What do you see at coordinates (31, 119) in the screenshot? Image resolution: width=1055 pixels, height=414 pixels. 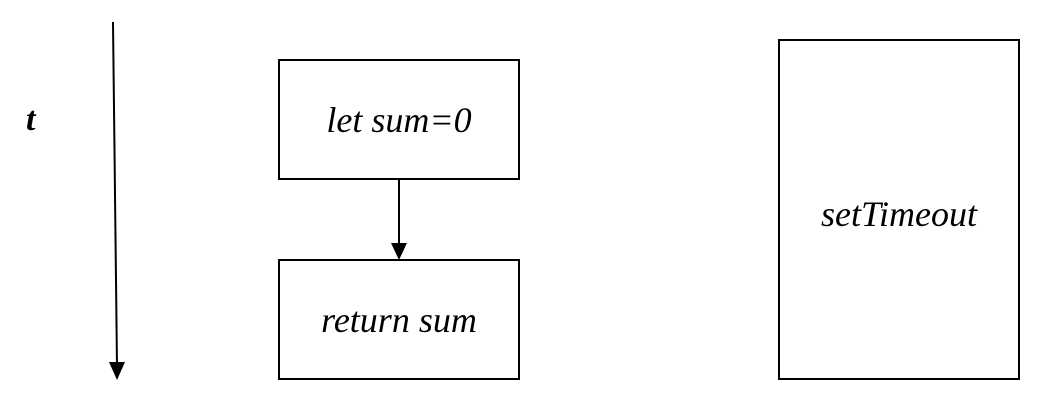 I see `time-axis-label: t` at bounding box center [31, 119].